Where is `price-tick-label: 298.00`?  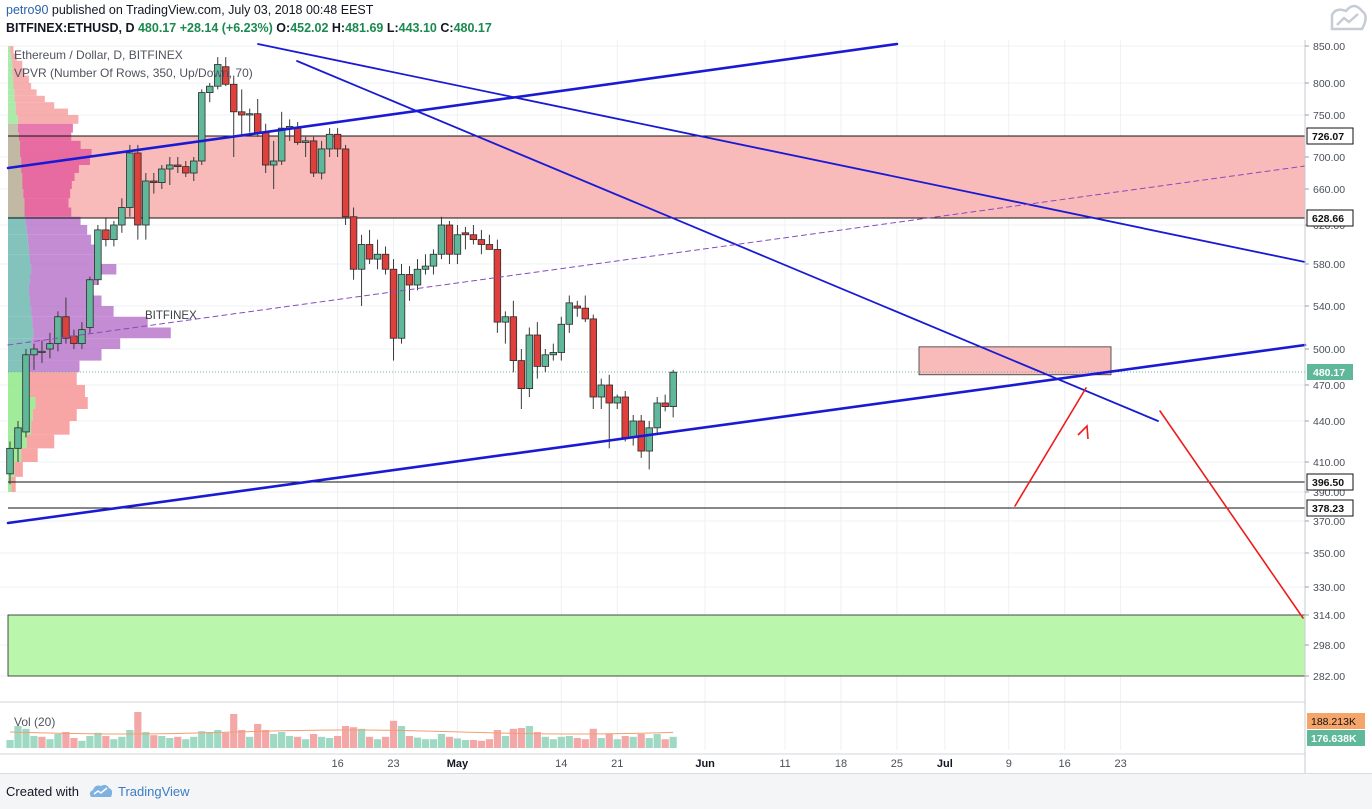 price-tick-label: 298.00 is located at coordinates (1329, 646).